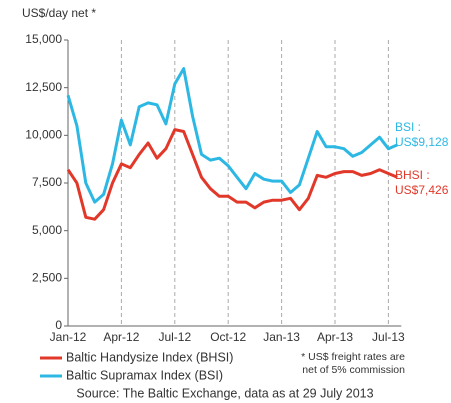 Image resolution: width=451 pixels, height=403 pixels. What do you see at coordinates (121, 337) in the screenshot?
I see `x-tick-label: Apr-12` at bounding box center [121, 337].